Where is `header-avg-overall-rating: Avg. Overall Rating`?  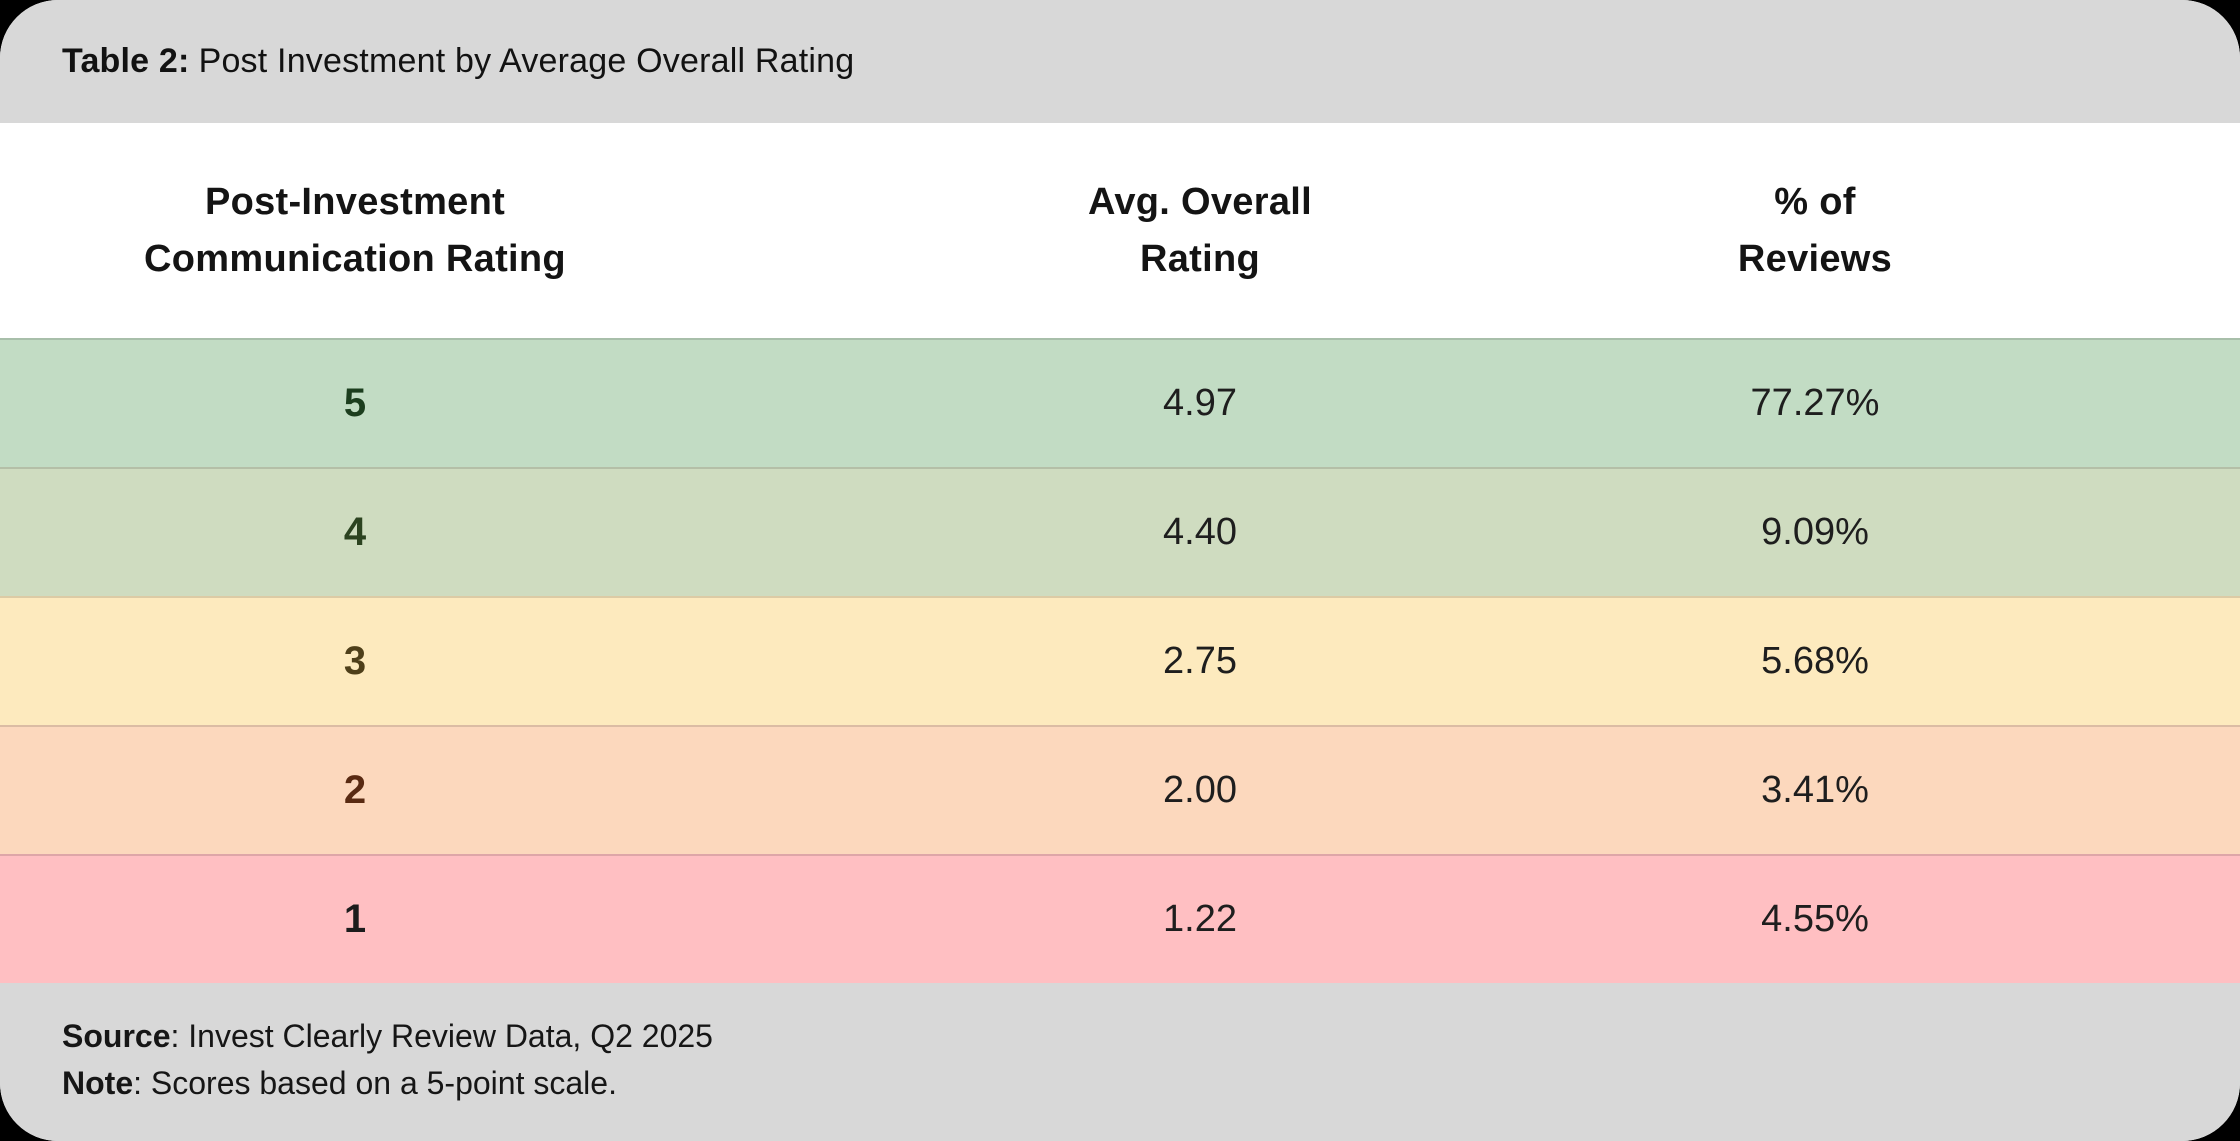
header-avg-overall-rating: Avg. Overall Rating is located at coordinates (1200, 230).